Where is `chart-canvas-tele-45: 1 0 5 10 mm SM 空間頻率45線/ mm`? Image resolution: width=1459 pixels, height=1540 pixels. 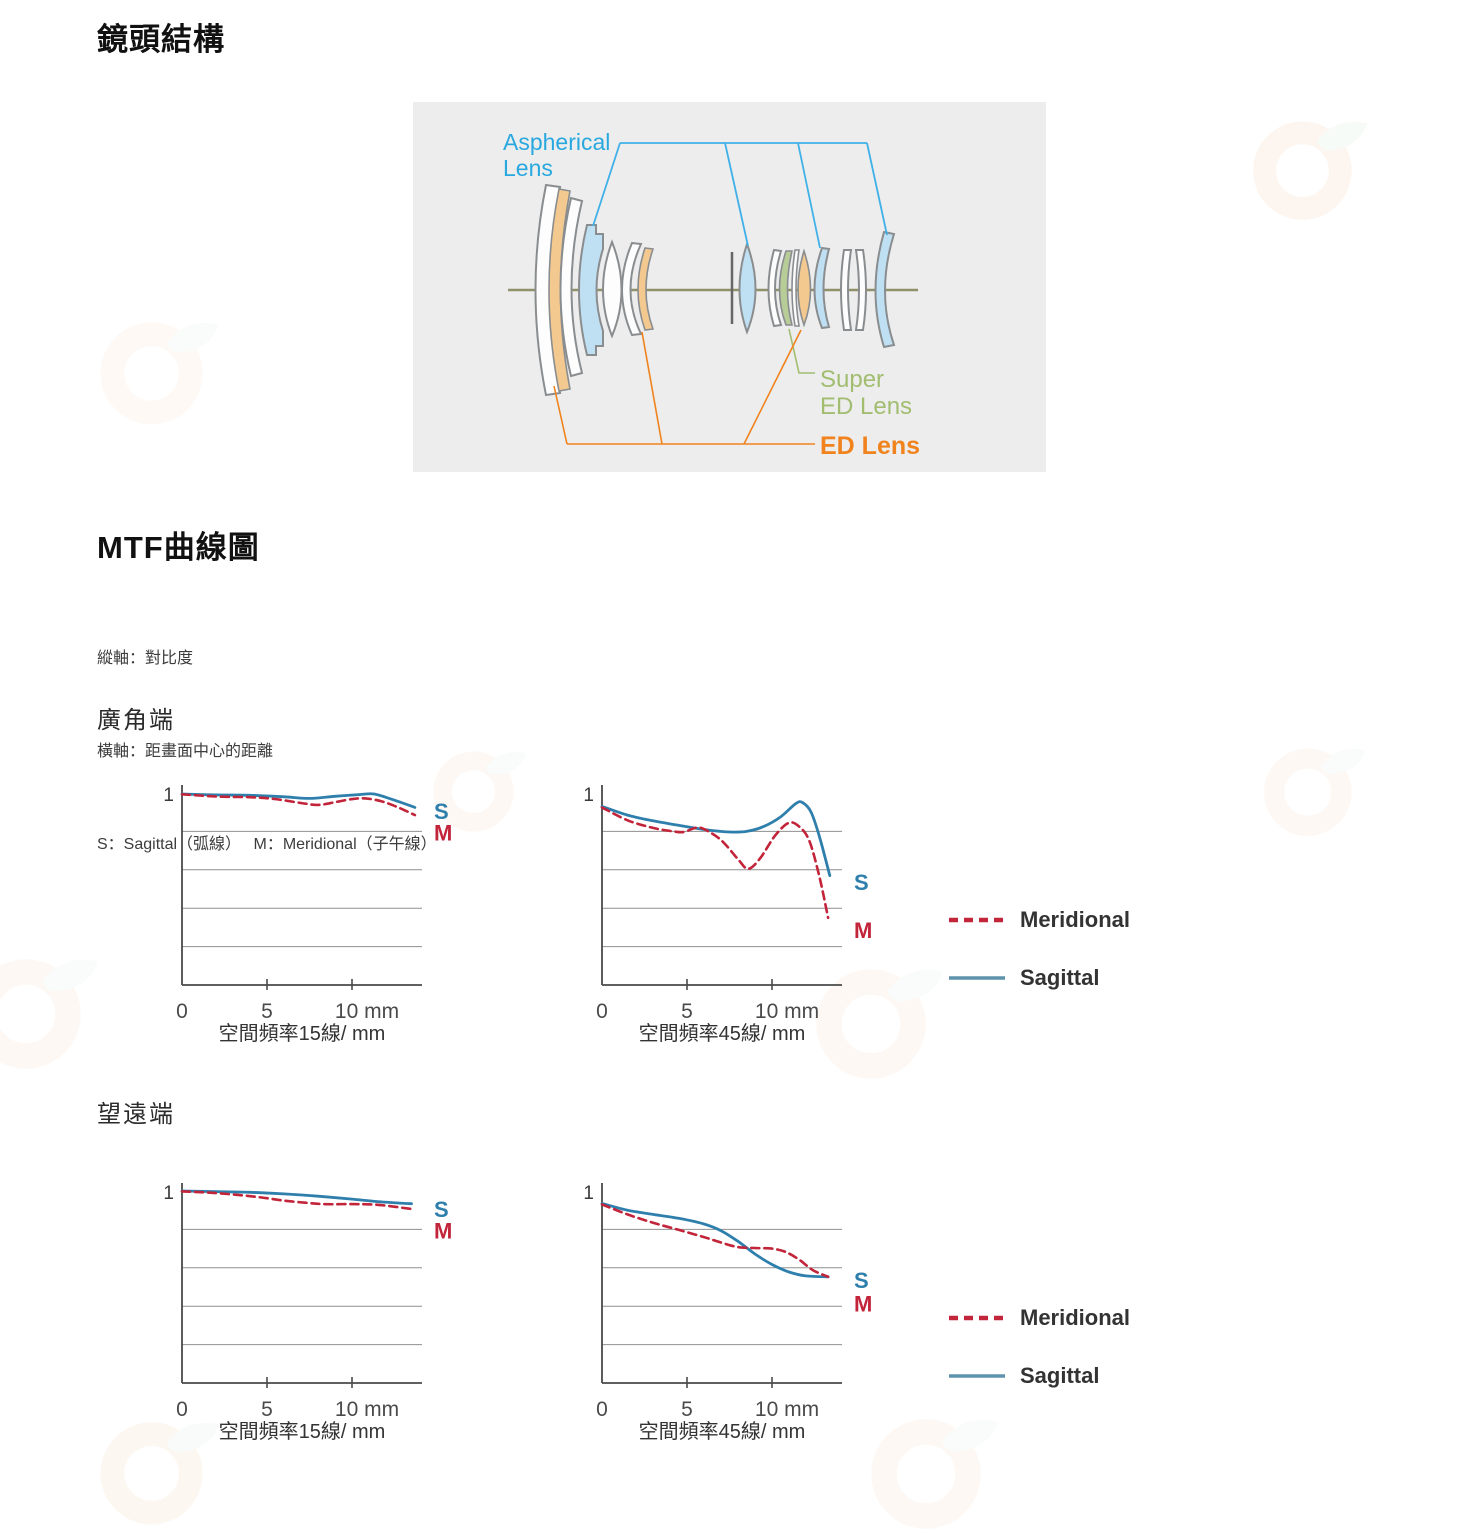
chart-canvas-tele-45: 1 0 5 10 mm SM 空間頻率45線/ mm is located at coordinates (727, 1313).